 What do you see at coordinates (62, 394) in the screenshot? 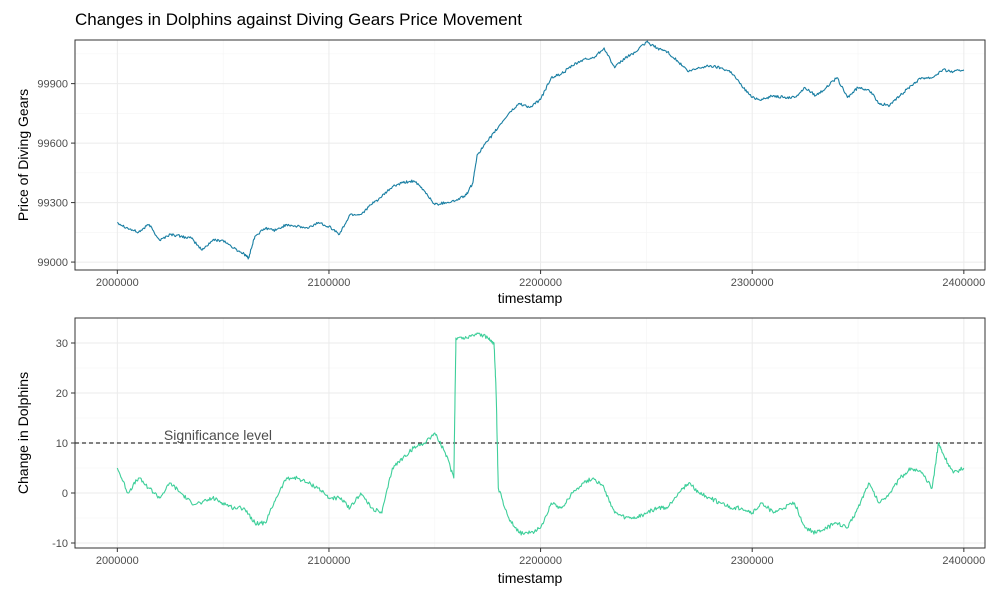
I see `y-tick-label: 20` at bounding box center [62, 394].